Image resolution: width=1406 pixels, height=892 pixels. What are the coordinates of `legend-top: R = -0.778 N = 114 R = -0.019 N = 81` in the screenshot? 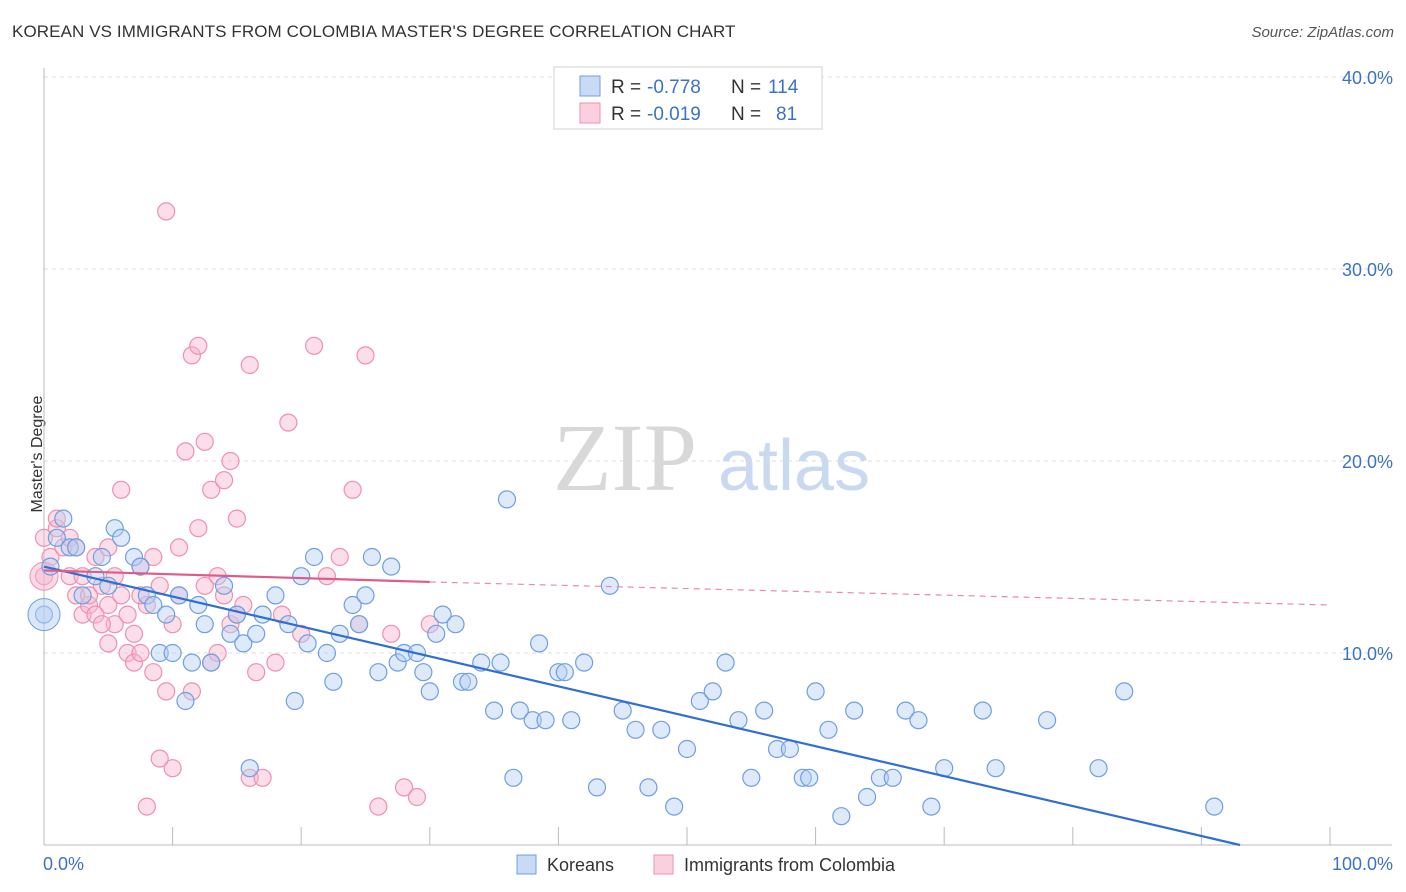 It's located at (688, 98).